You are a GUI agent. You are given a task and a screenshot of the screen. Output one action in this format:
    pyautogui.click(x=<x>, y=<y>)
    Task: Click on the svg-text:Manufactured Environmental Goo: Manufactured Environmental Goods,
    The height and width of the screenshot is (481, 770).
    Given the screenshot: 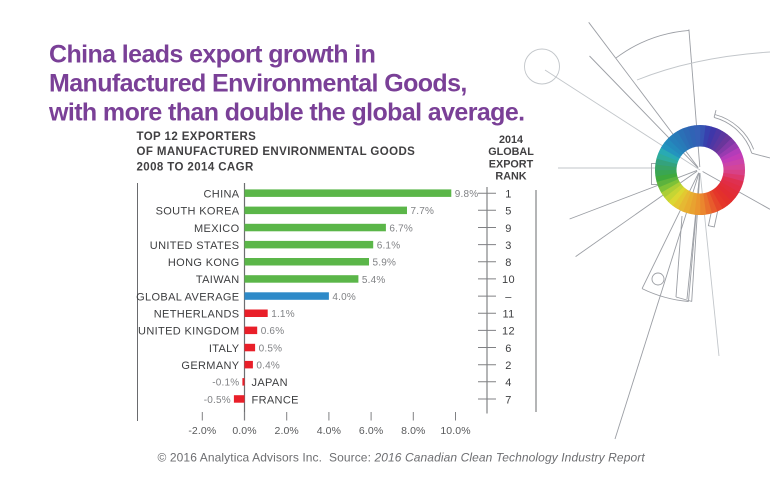 What is the action you would take?
    pyautogui.click(x=258, y=84)
    